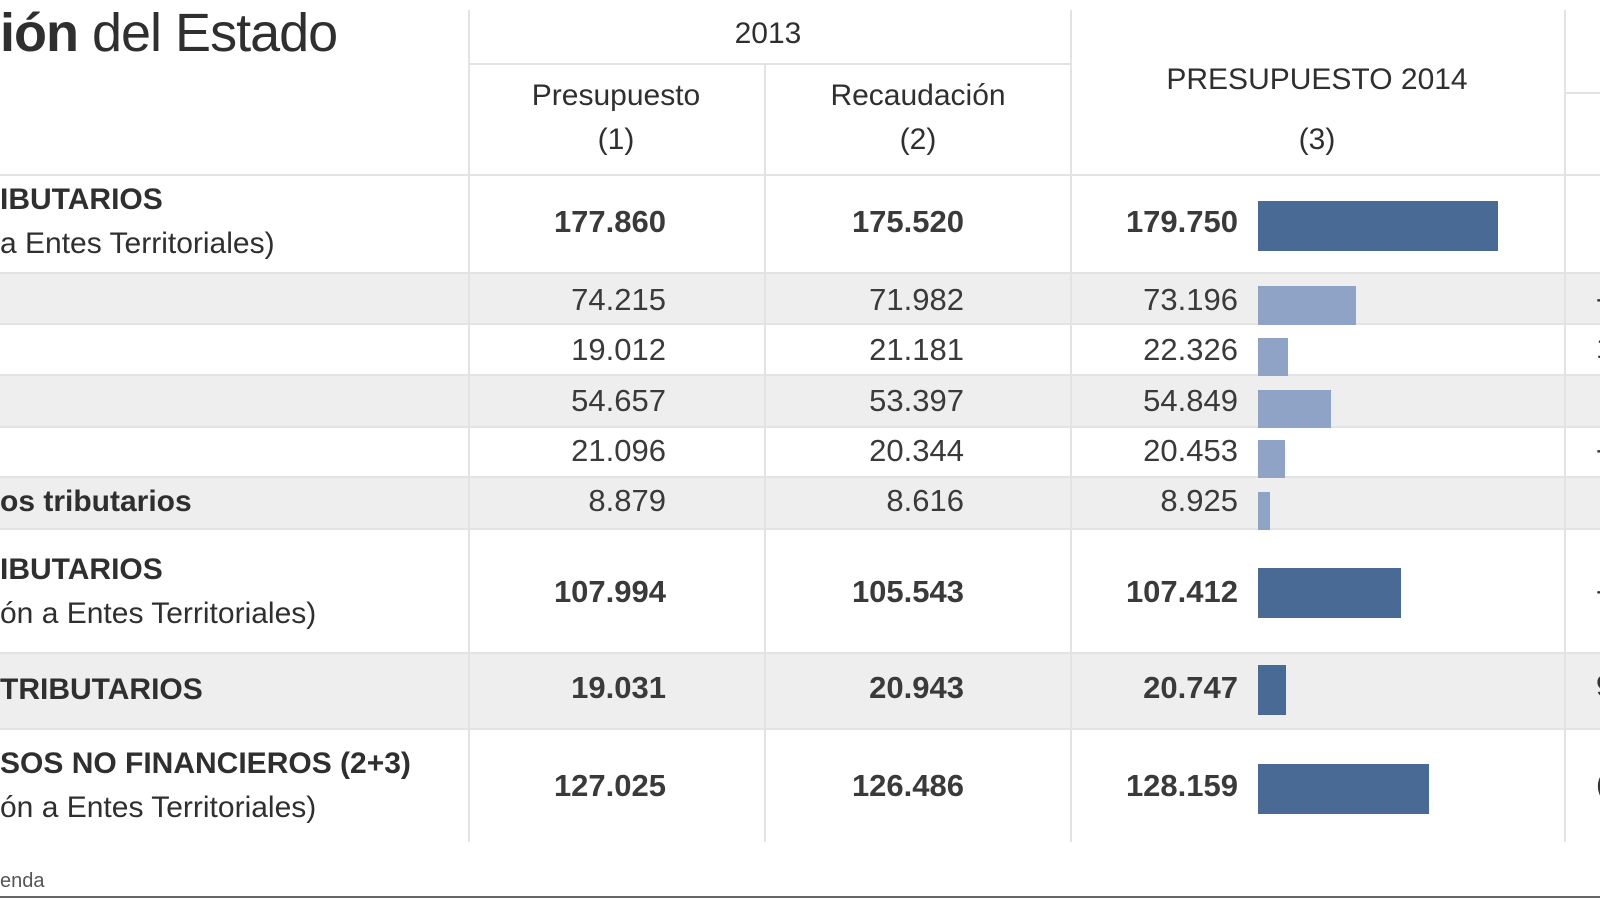  What do you see at coordinates (1598, 687) in the screenshot?
I see `cut-off-value: 9` at bounding box center [1598, 687].